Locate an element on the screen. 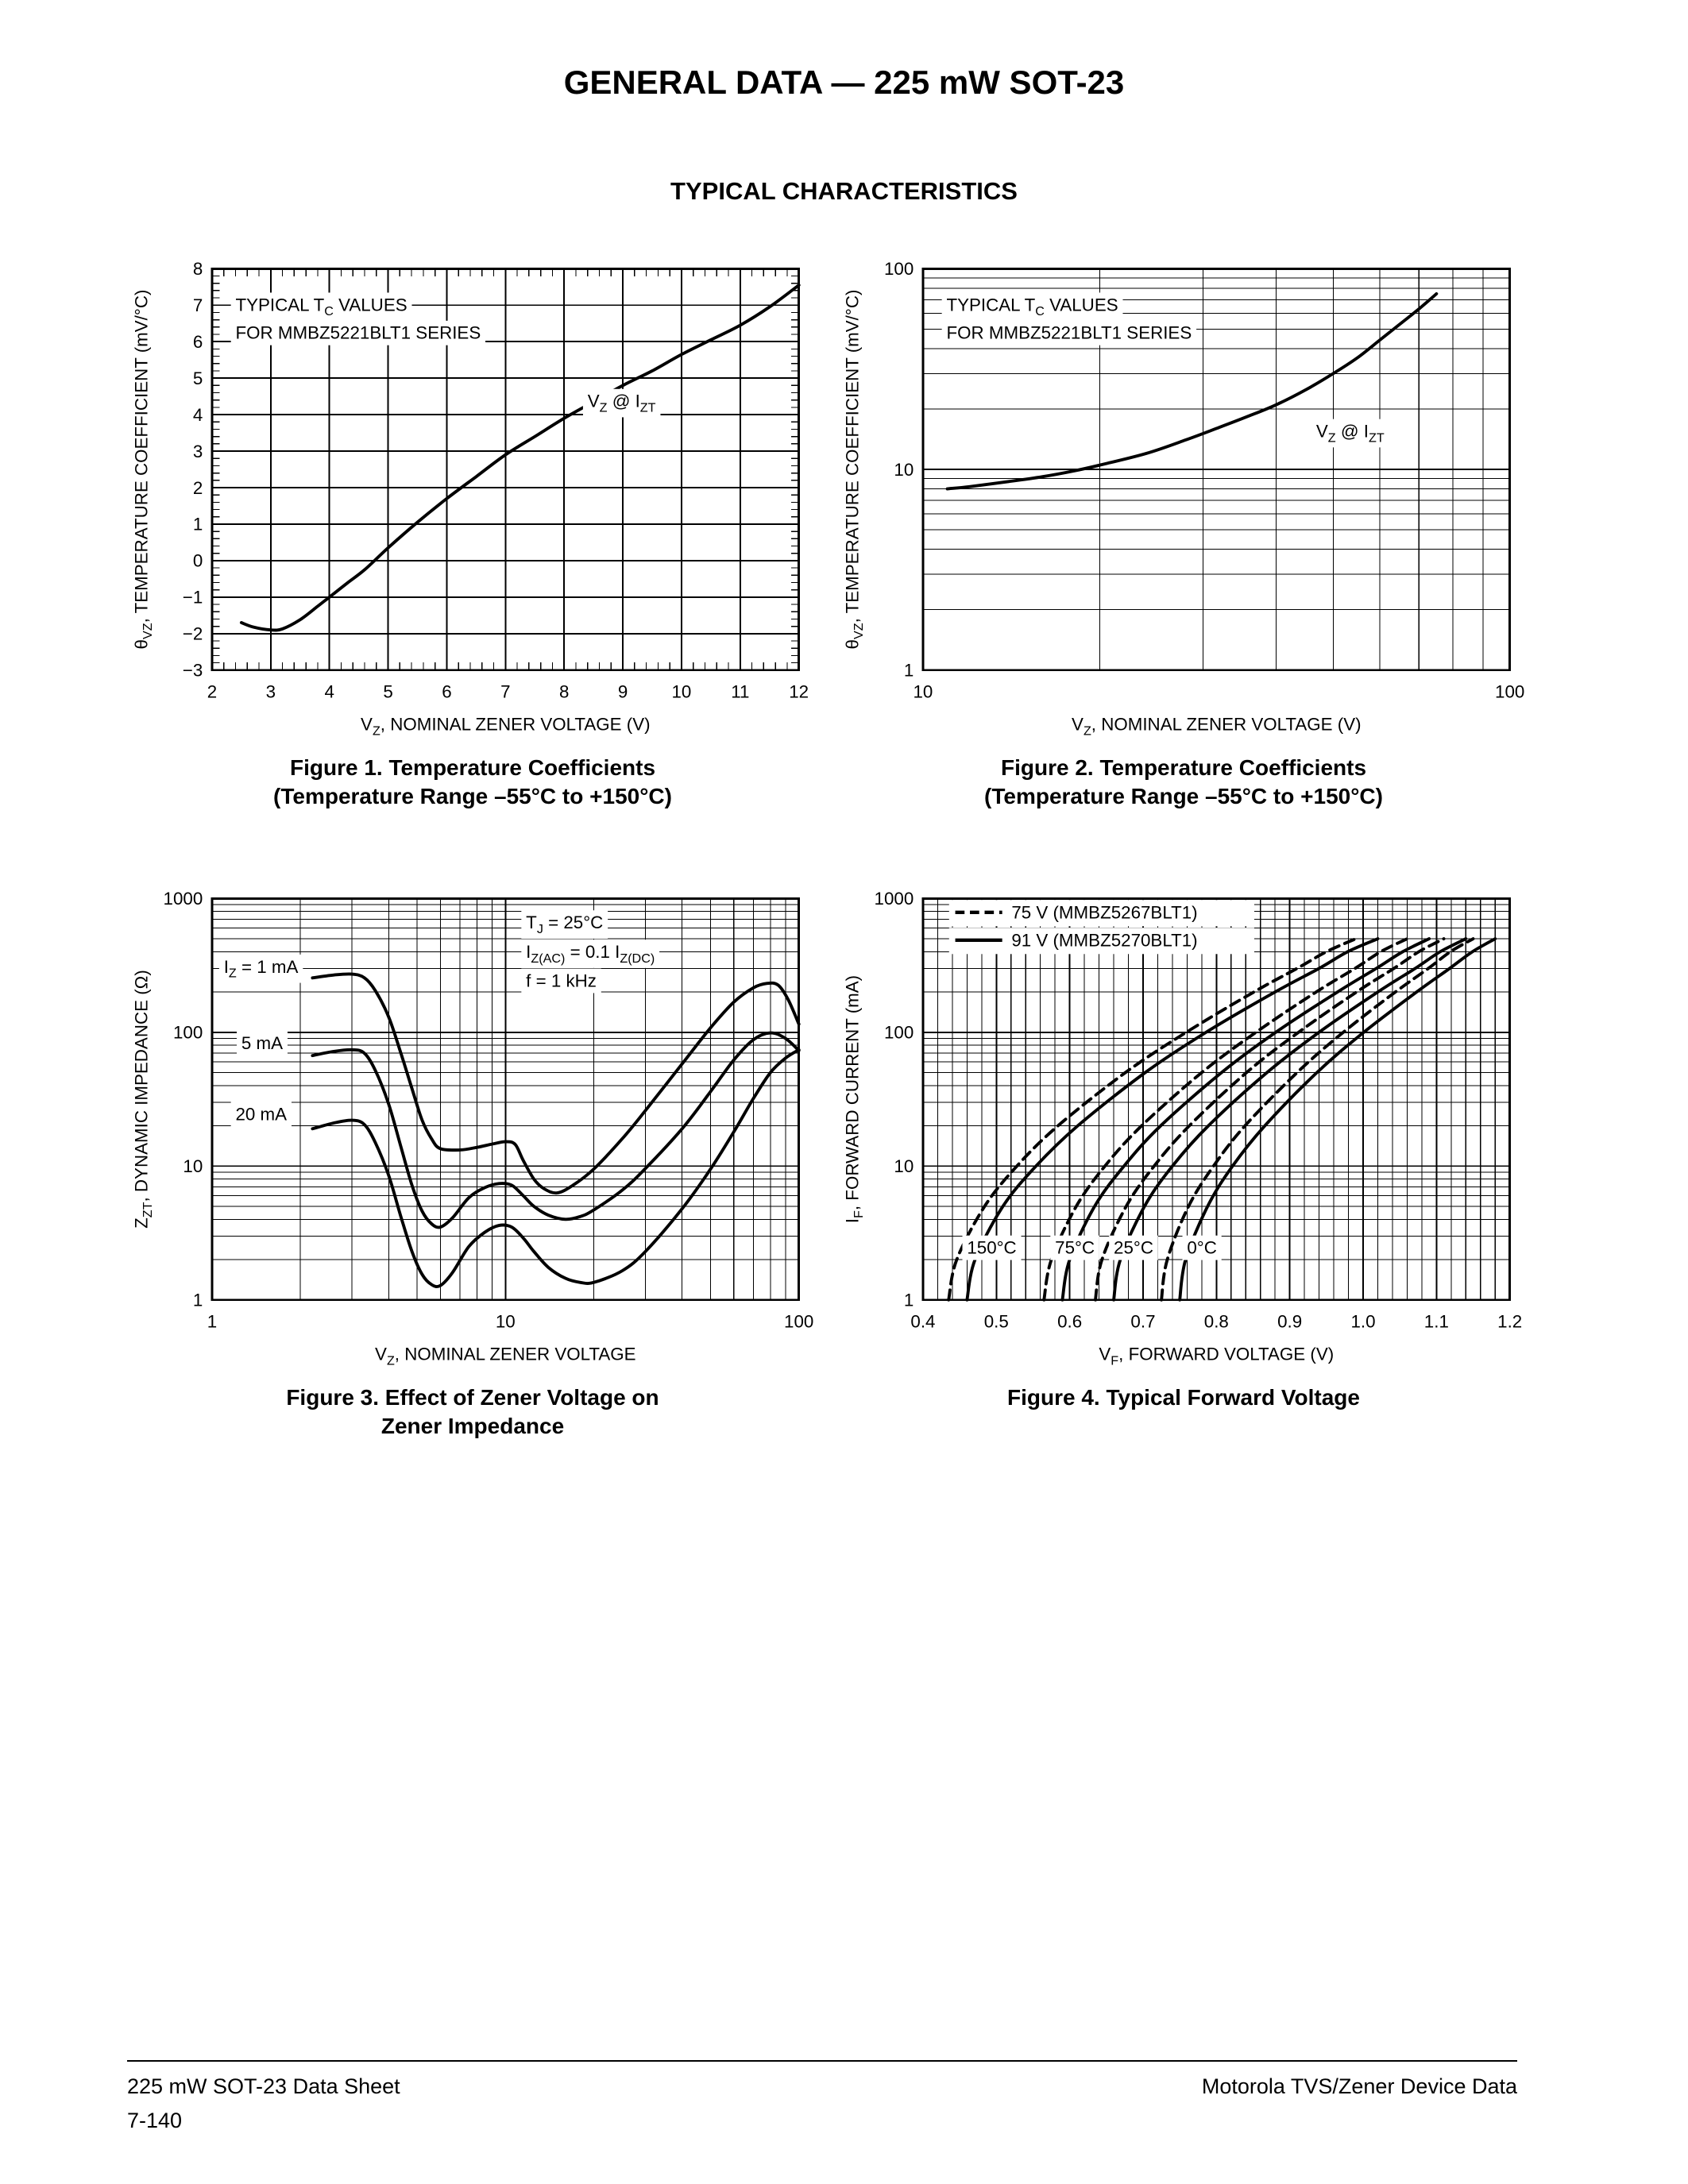 The width and height of the screenshot is (1688, 2184). svg-text: −1 is located at coordinates (193, 598).